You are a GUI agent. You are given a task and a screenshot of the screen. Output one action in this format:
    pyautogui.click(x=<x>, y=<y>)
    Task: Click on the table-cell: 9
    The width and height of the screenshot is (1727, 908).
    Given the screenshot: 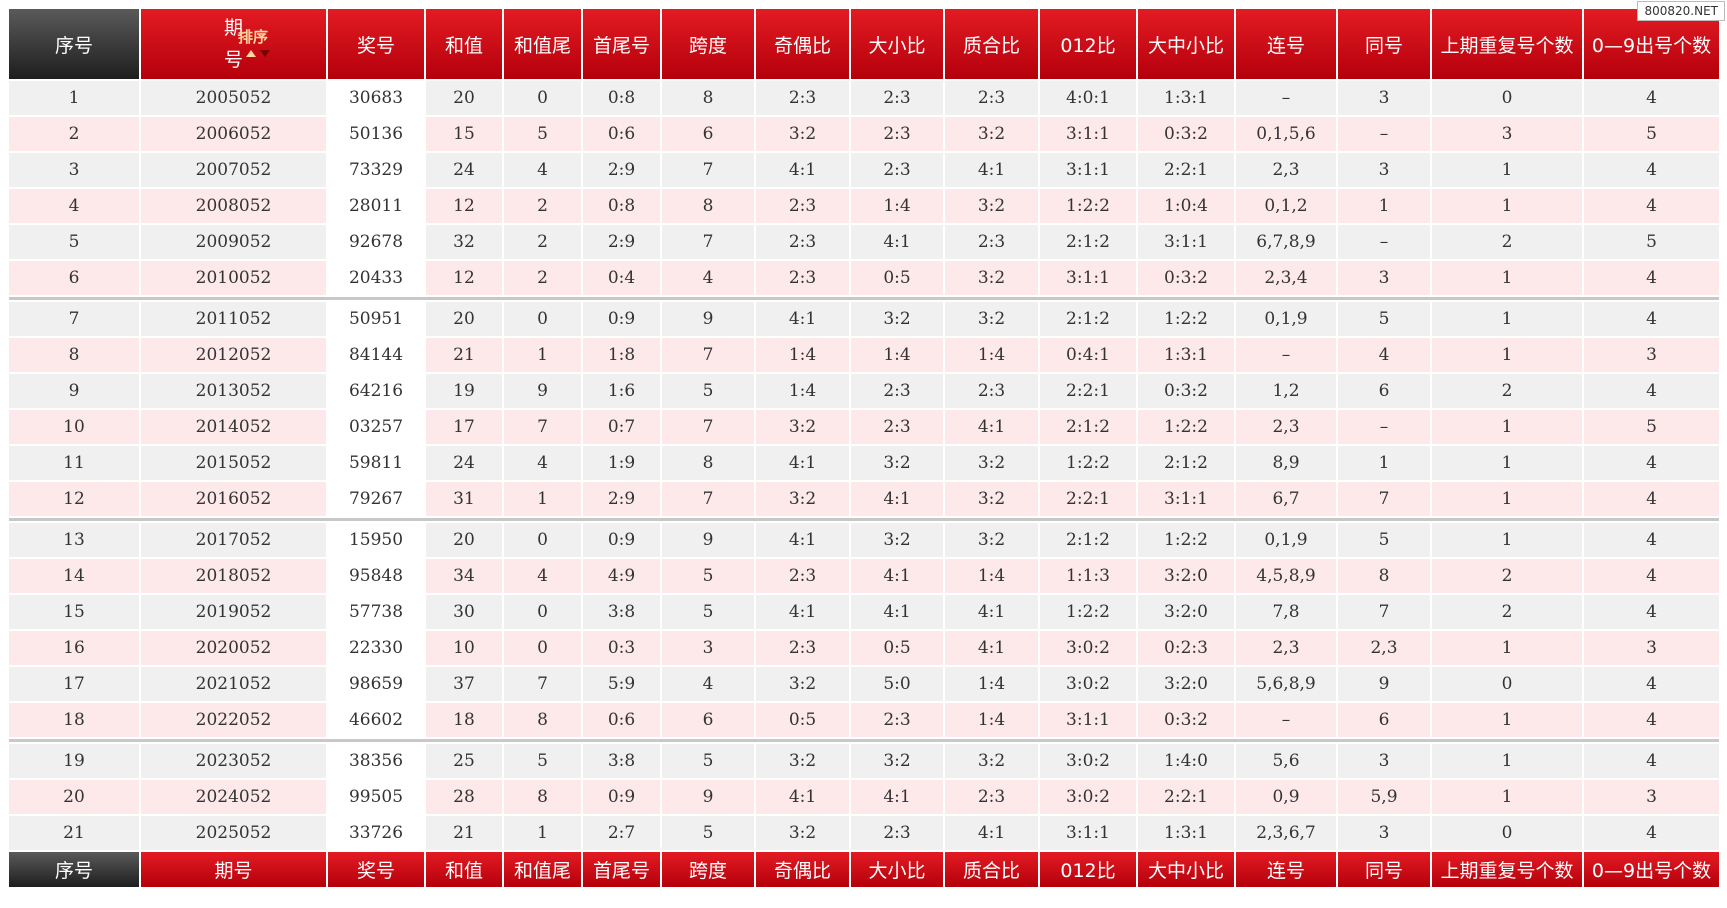 What is the action you would take?
    pyautogui.click(x=708, y=797)
    